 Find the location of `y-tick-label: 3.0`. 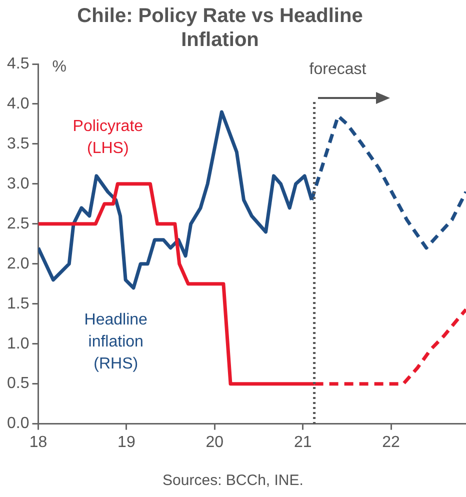

y-tick-label: 3.0 is located at coordinates (18, 183).